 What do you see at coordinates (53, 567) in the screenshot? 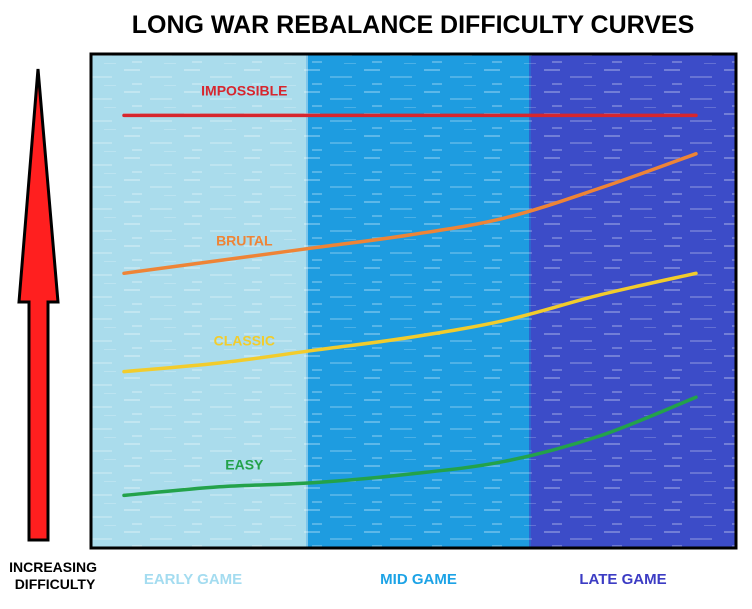
I see `y-axis-label-line-1: INCREASING` at bounding box center [53, 567].